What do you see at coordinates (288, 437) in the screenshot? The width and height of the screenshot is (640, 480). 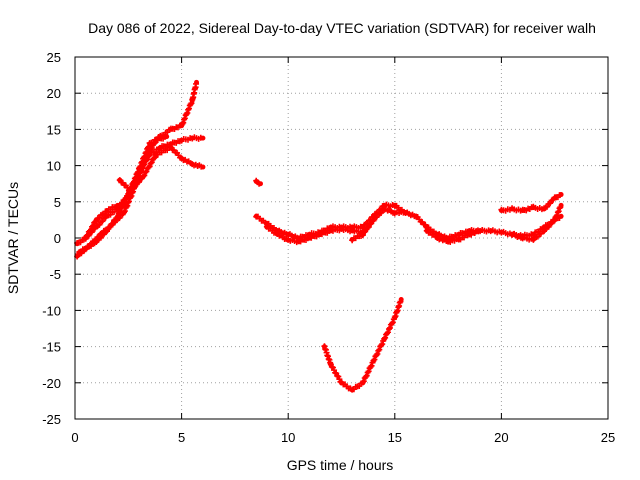 I see `x-tick-label: 10` at bounding box center [288, 437].